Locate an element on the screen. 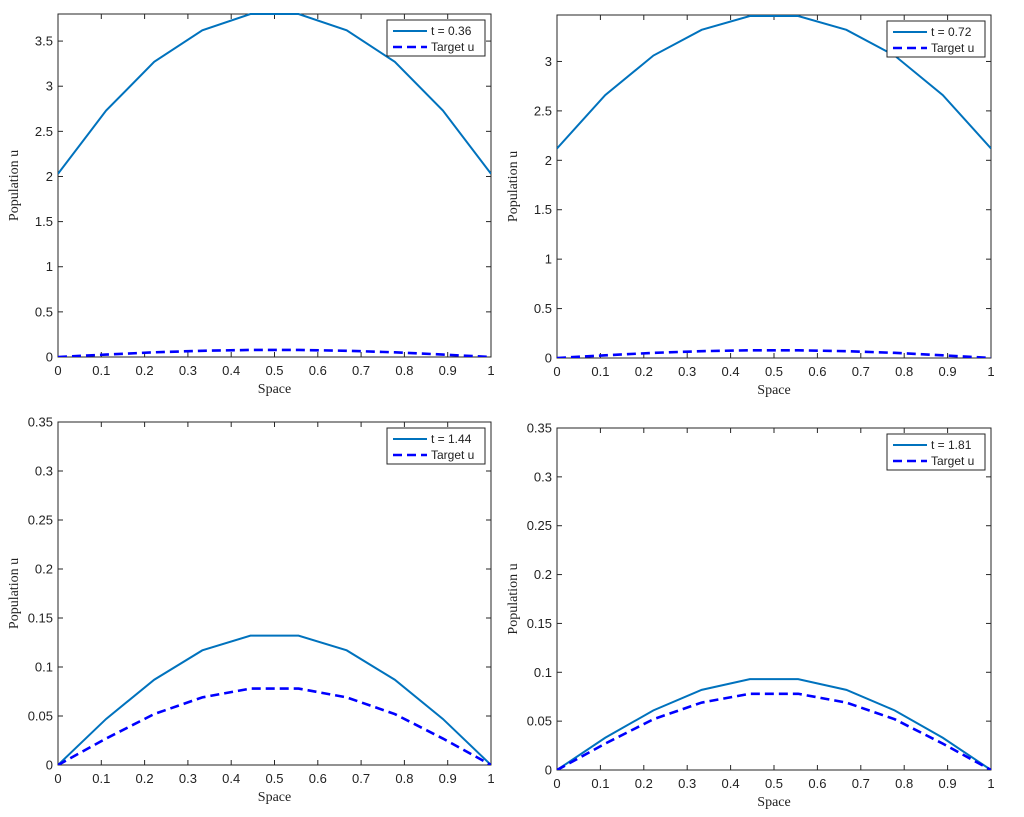 This screenshot has height=817, width=1024. legend-label: t = 1.81 is located at coordinates (951, 445).